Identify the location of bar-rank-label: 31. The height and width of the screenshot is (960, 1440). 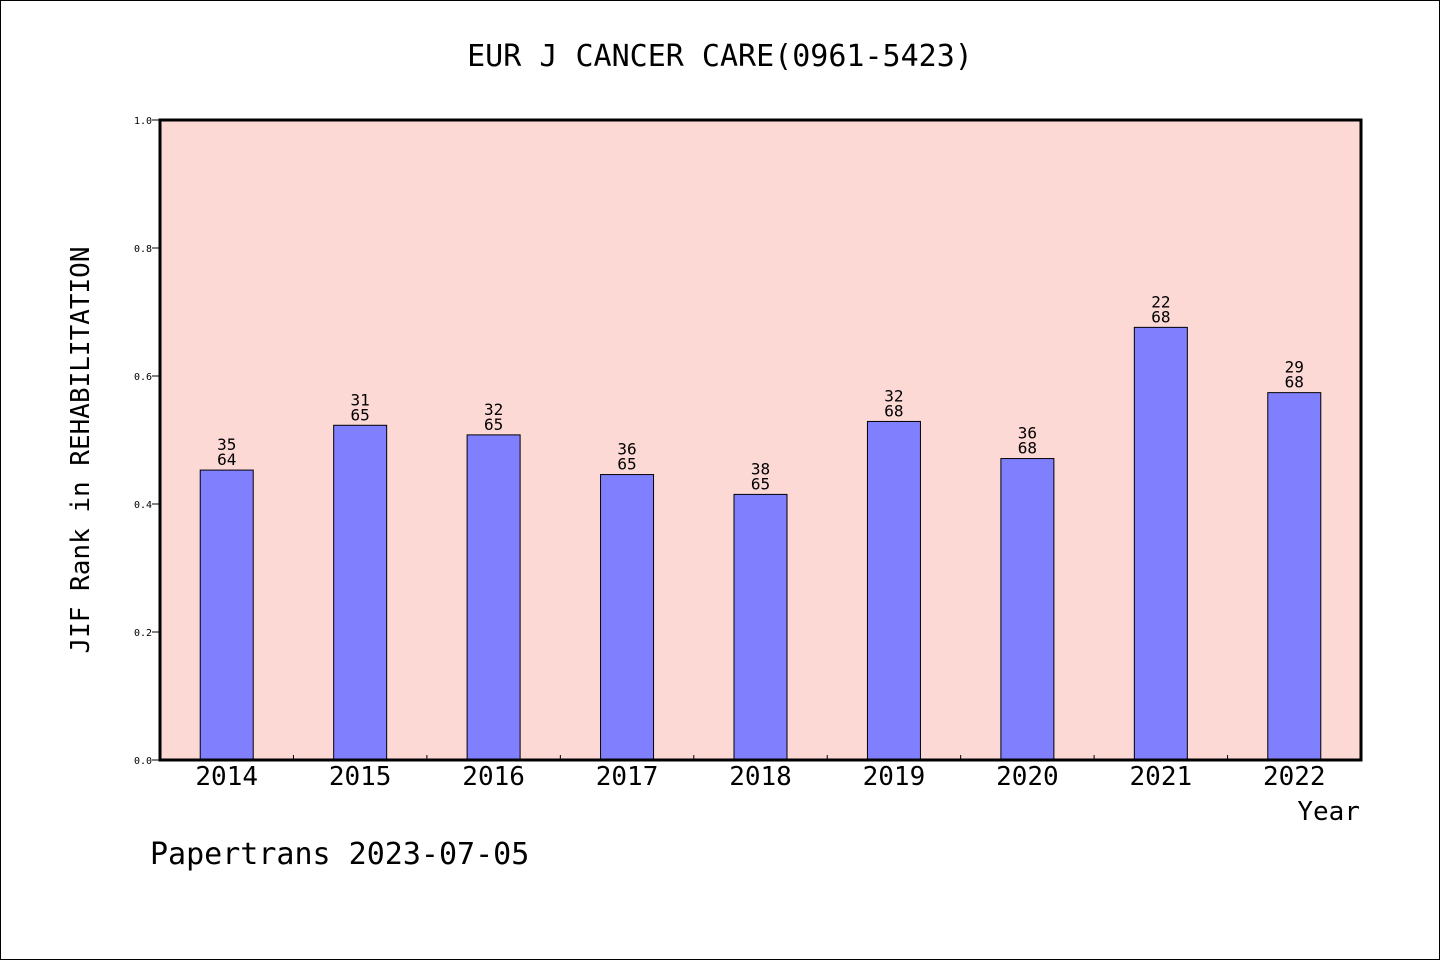
(360, 399).